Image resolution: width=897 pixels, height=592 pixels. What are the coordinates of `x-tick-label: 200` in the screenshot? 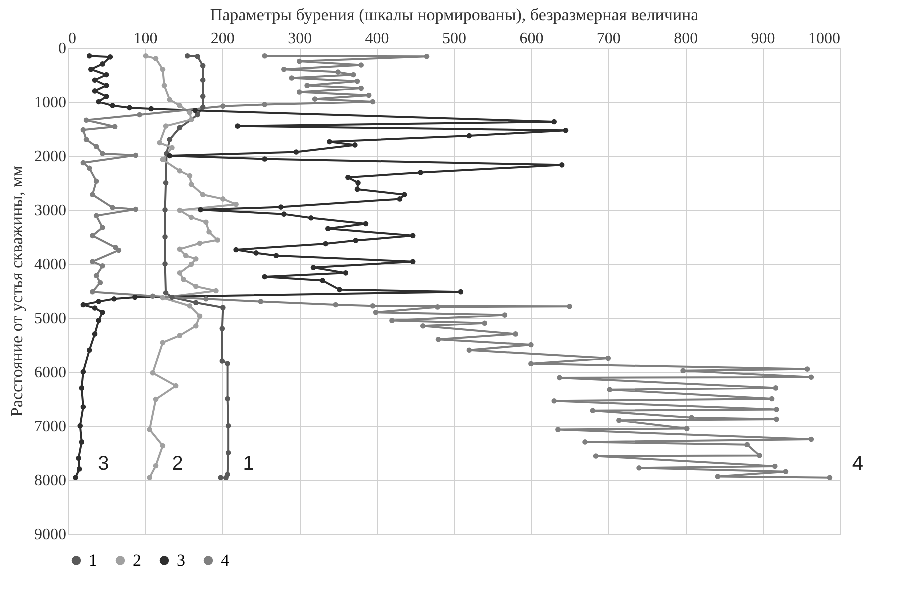 It's located at (222, 39).